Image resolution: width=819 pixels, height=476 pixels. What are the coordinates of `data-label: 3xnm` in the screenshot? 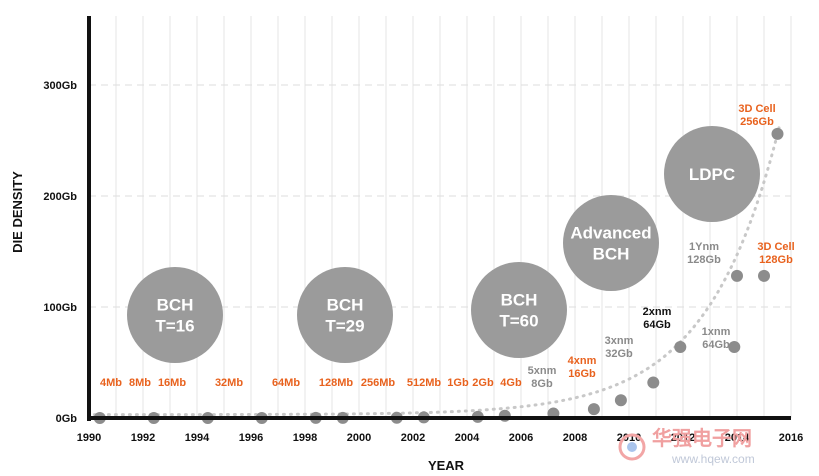 It's located at (619, 341).